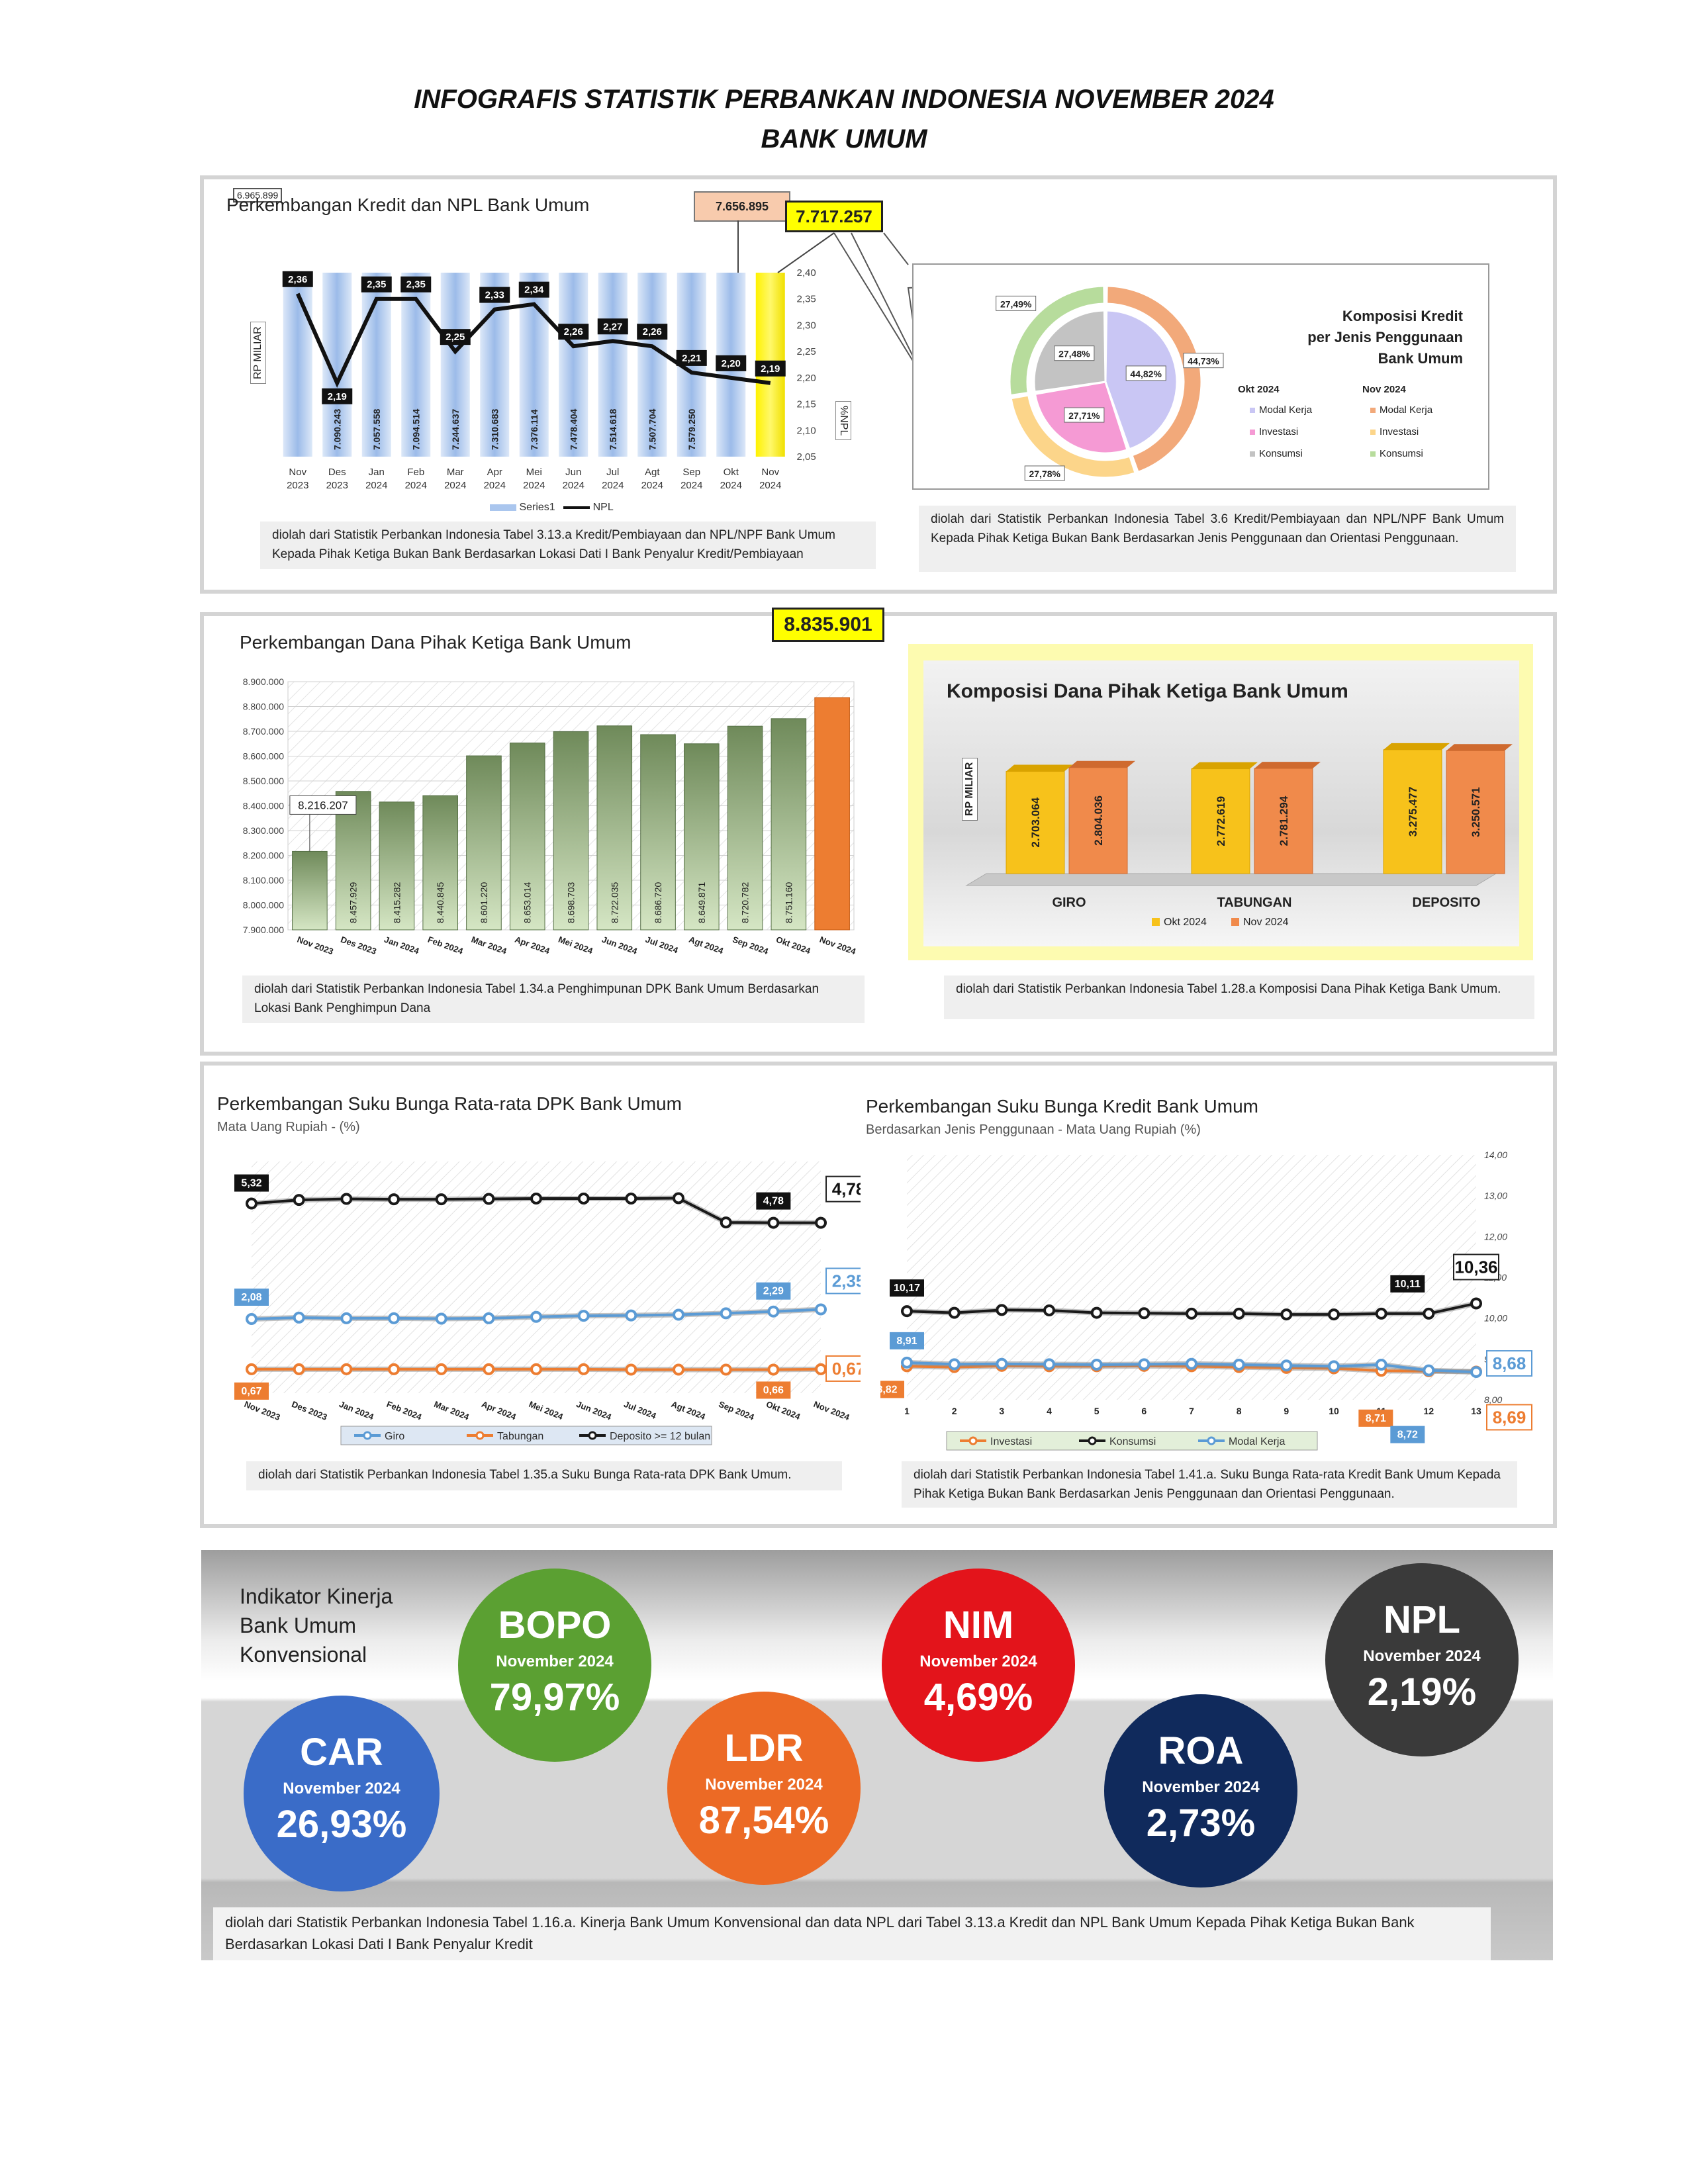  What do you see at coordinates (831, 1411) in the screenshot?
I see `x-tick-label: Nov 2024` at bounding box center [831, 1411].